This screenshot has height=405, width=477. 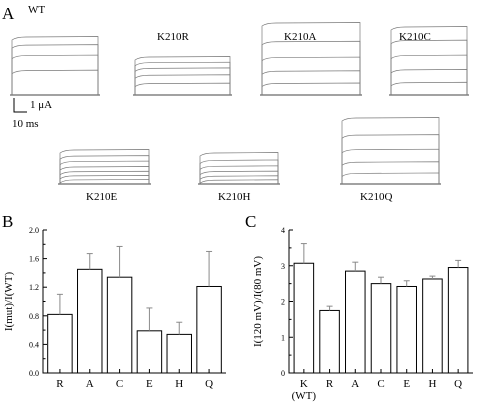 I want to click on y-tick-label: 2.0, so click(x=34, y=230).